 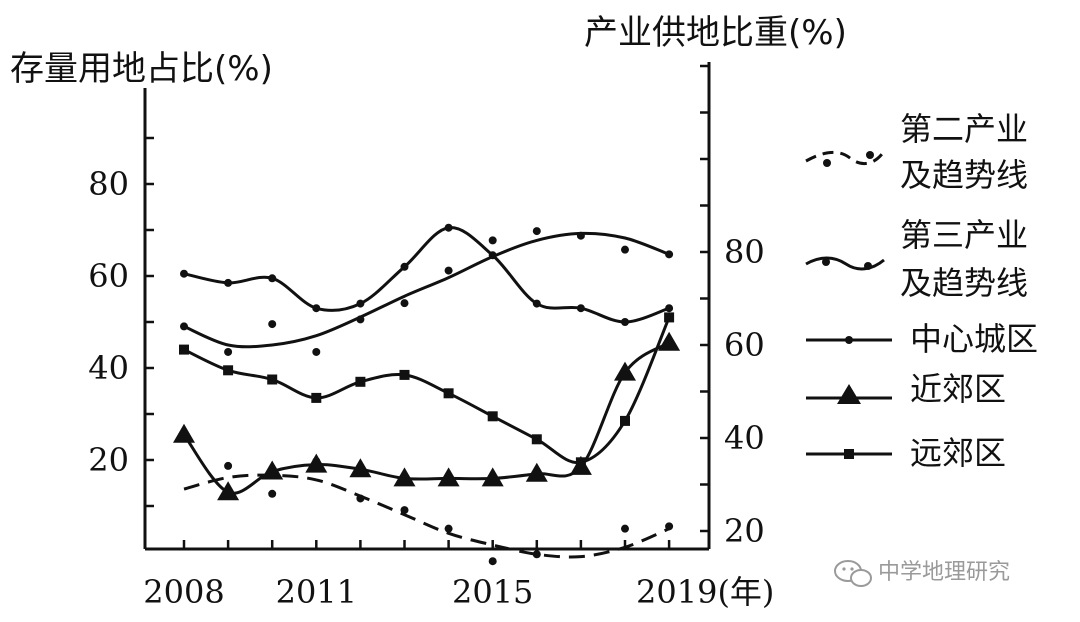 I want to click on y-right-tick-label: 80, so click(x=744, y=252).